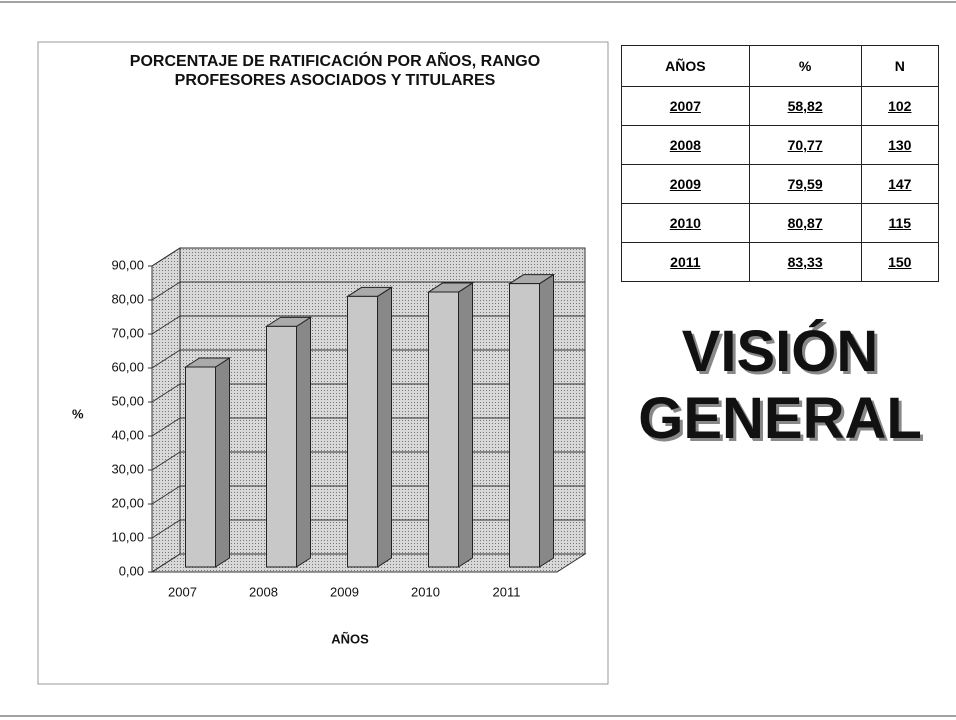 The height and width of the screenshot is (720, 956). I want to click on cell-text: %, so click(805, 66).